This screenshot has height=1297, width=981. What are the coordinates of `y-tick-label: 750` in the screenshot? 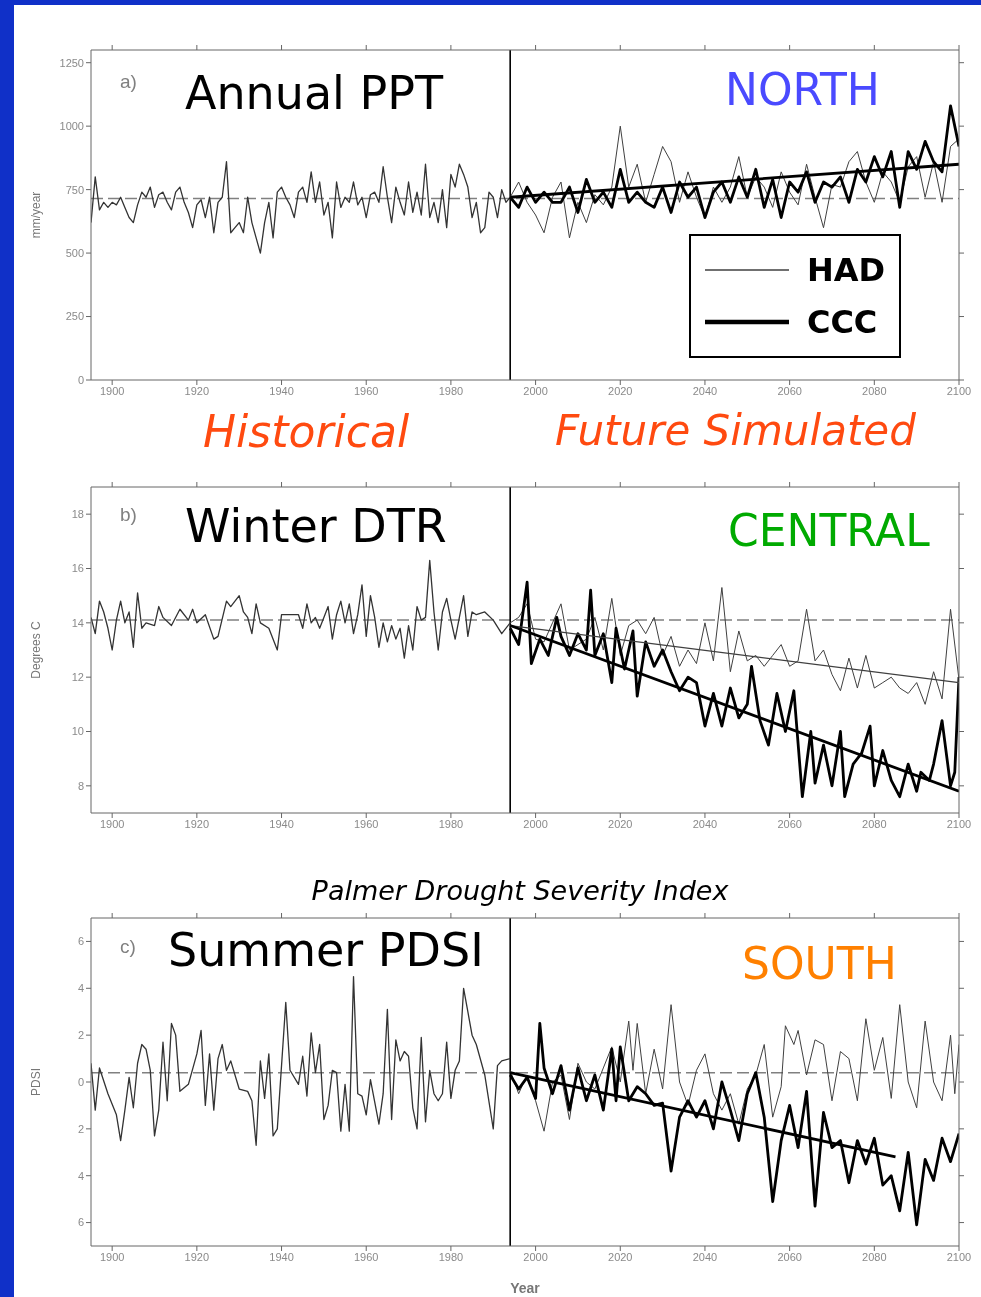 It's located at (74, 189).